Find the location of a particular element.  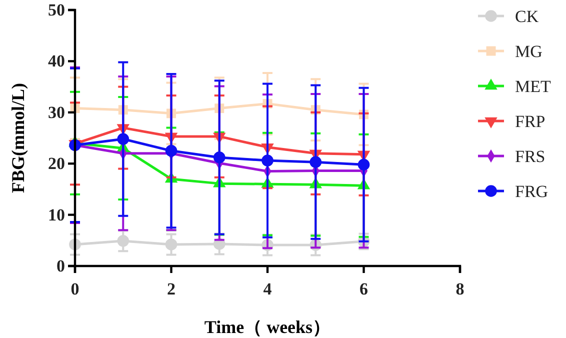

legend-label: FRG is located at coordinates (531, 191).